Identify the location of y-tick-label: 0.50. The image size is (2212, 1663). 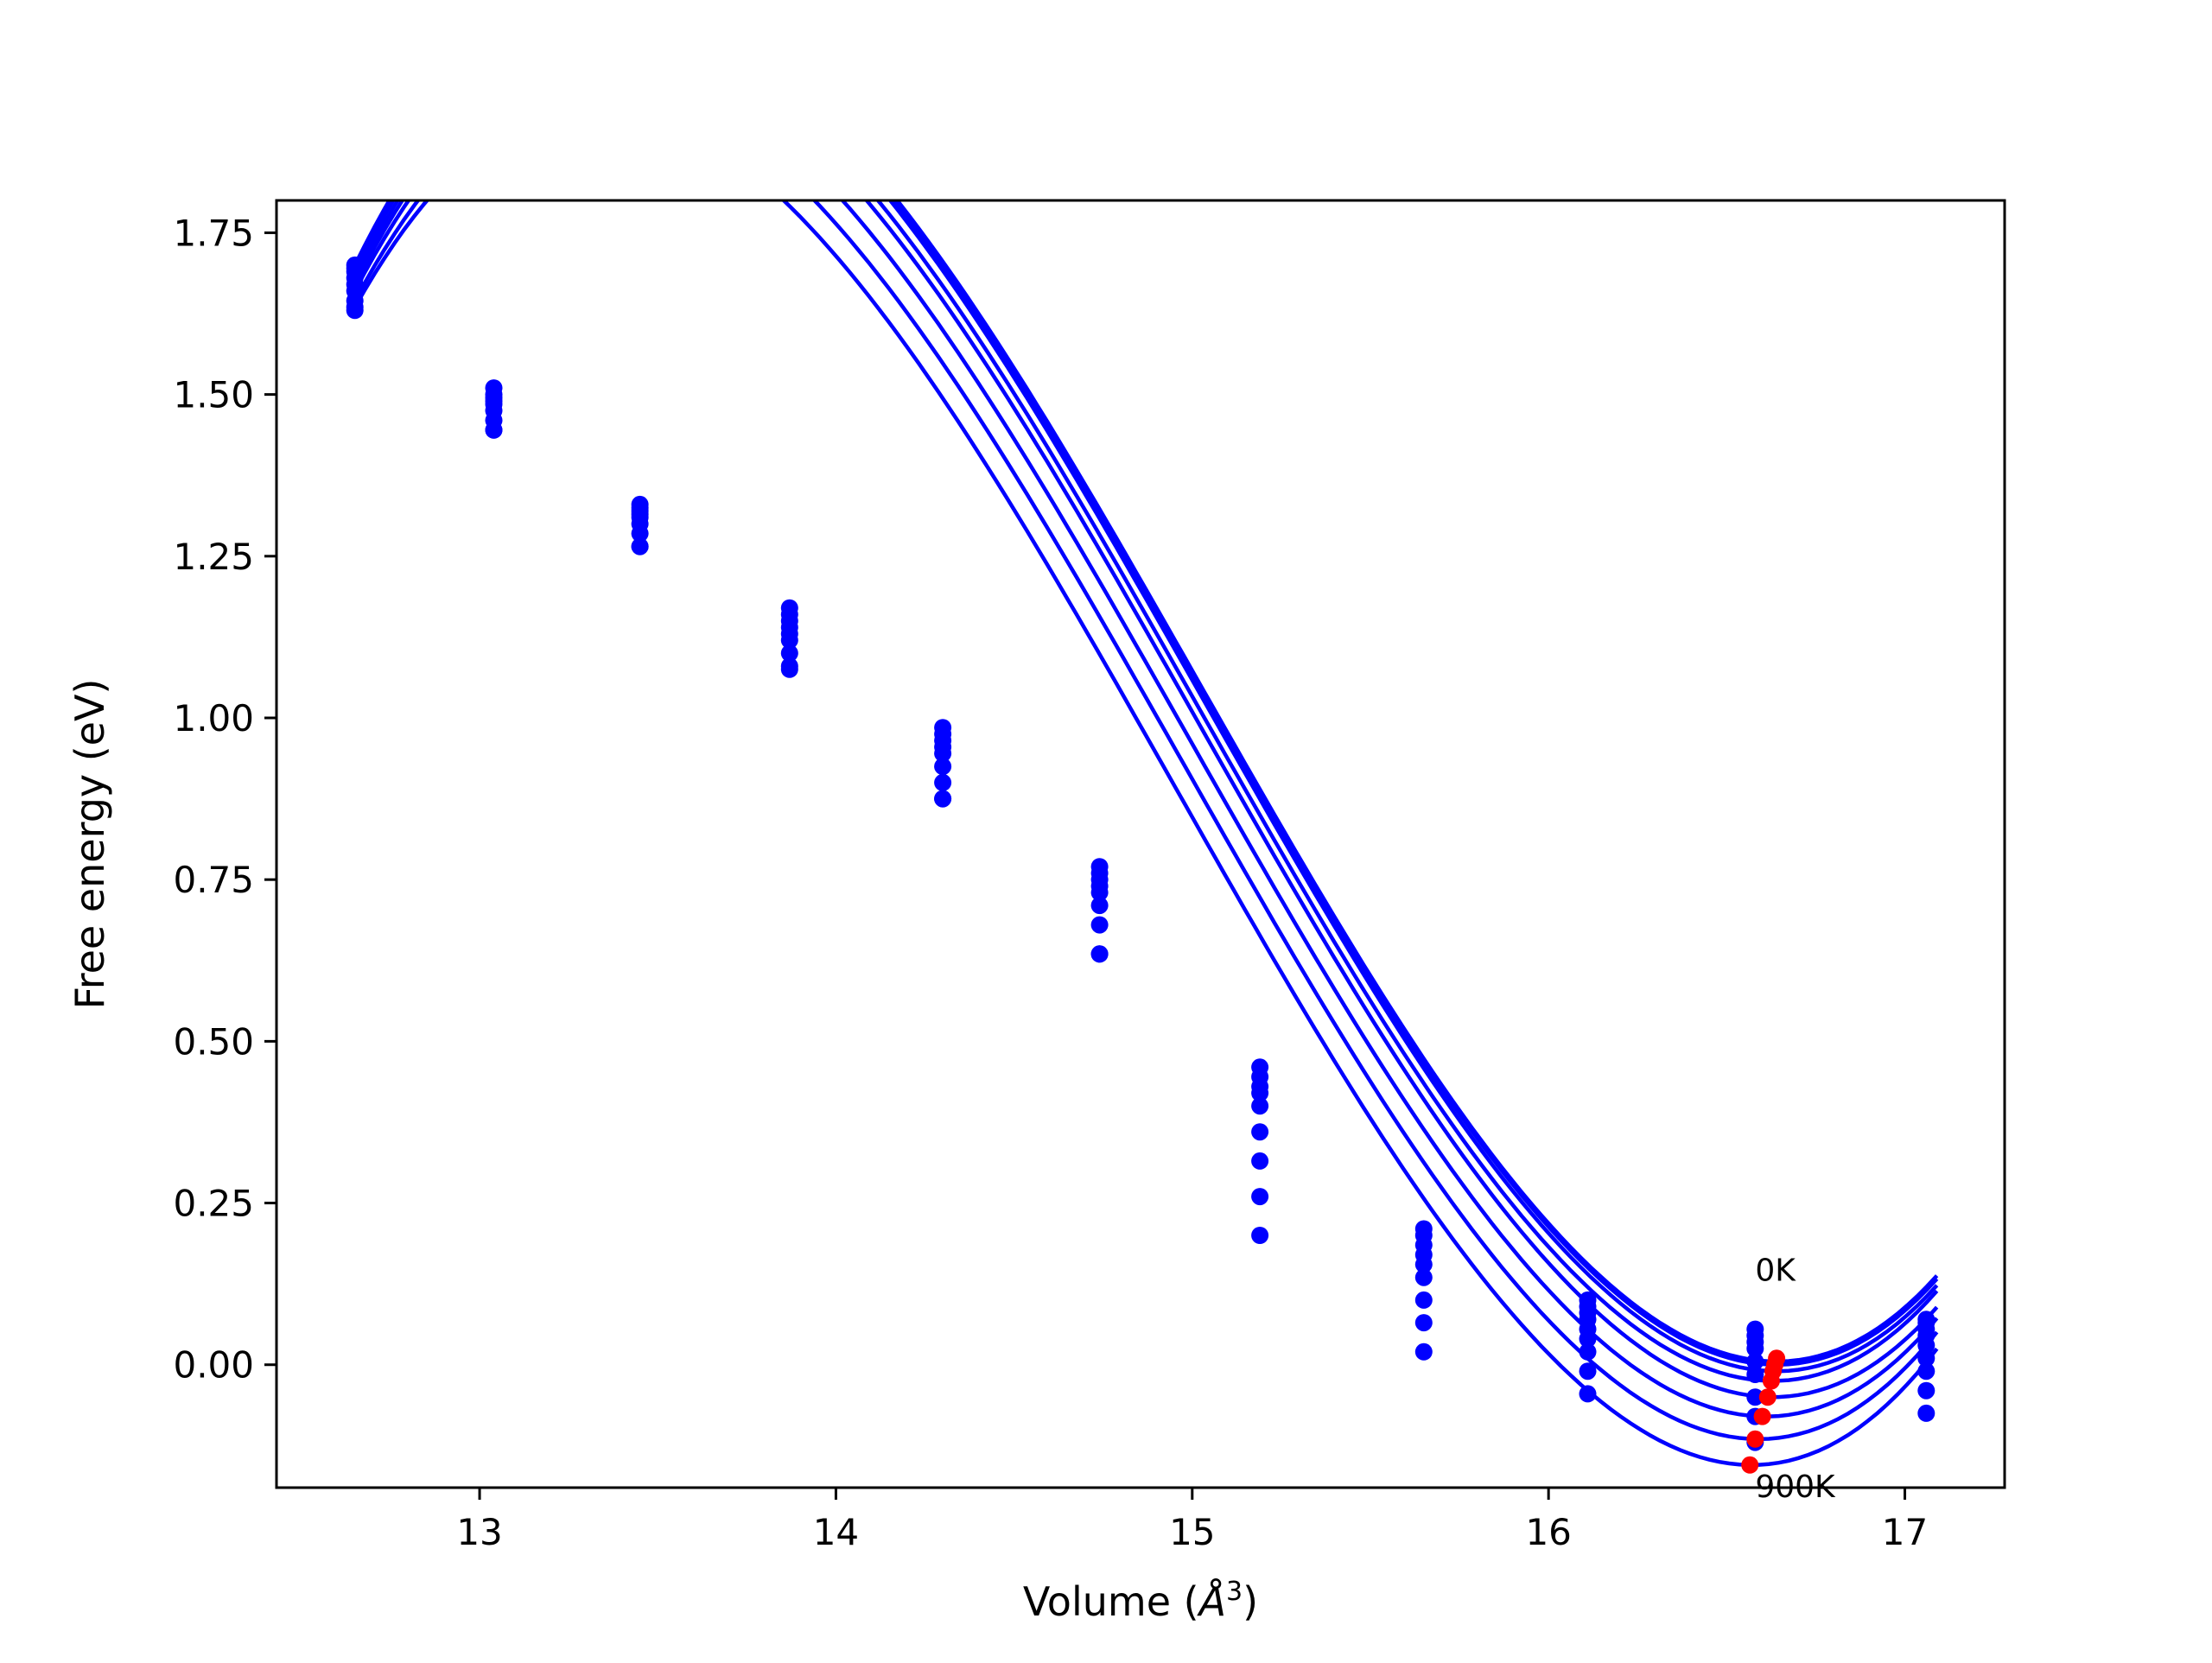
(213, 1042).